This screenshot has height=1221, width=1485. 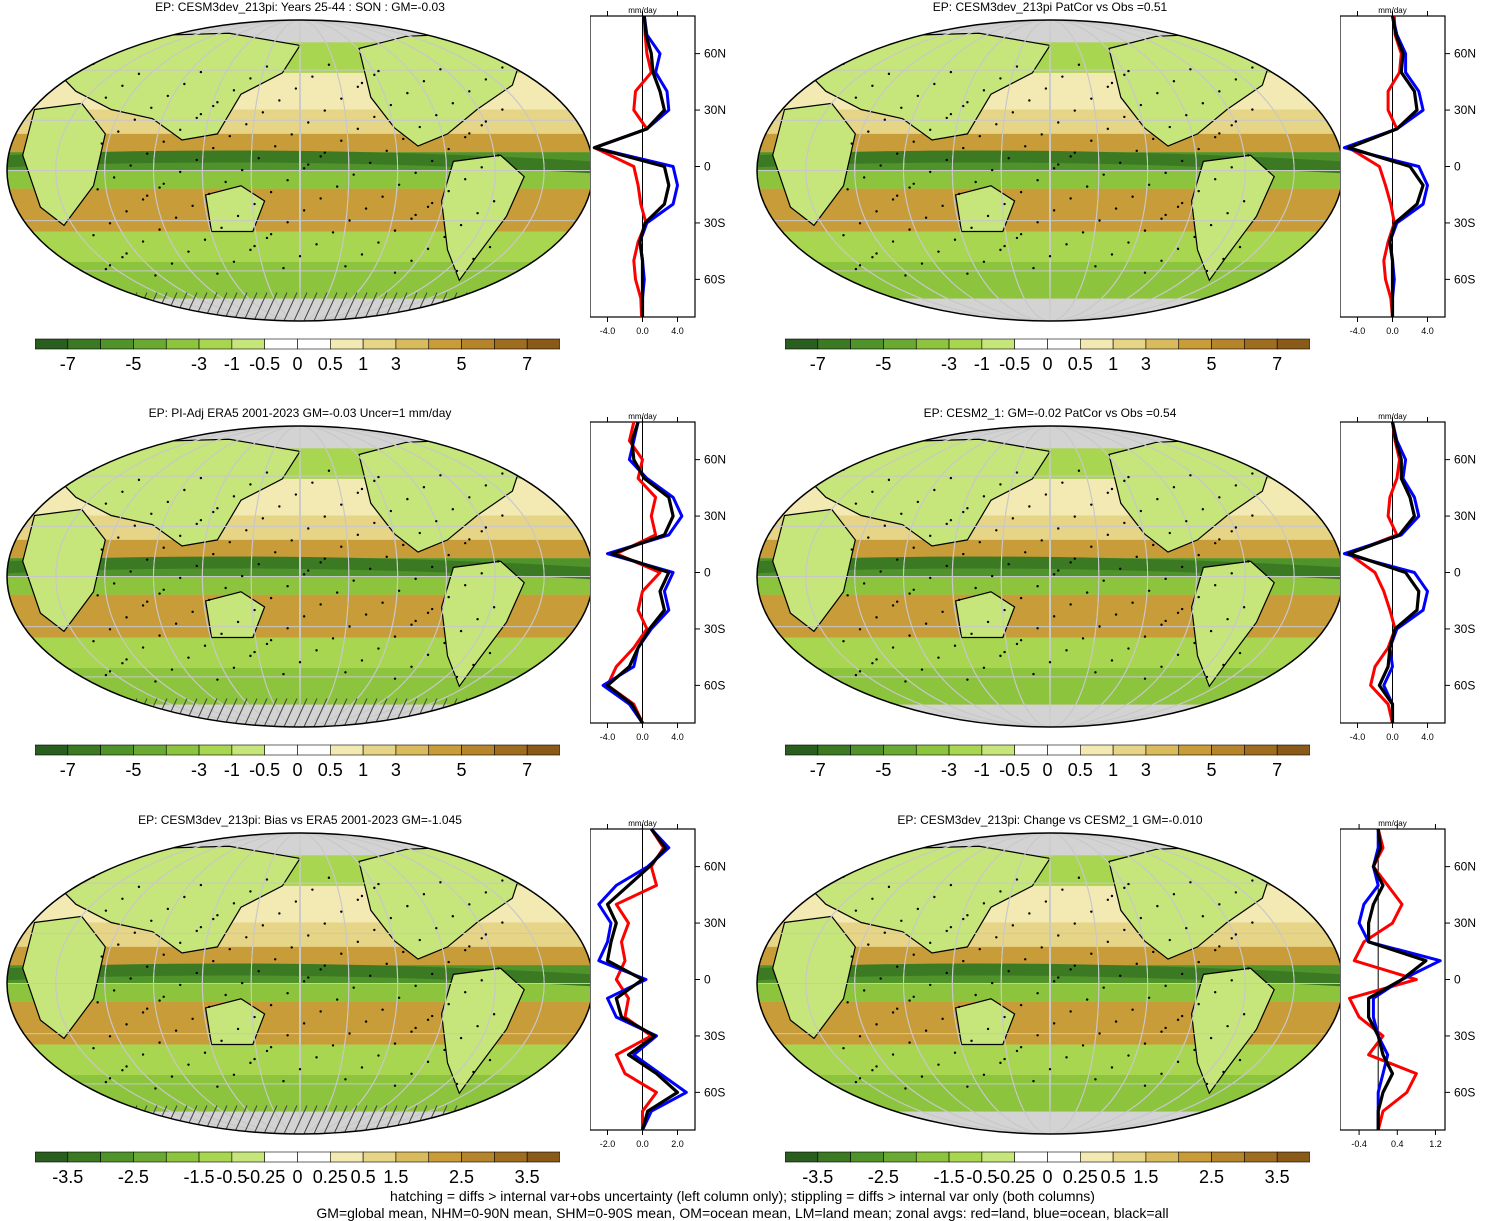 What do you see at coordinates (714, 685) in the screenshot?
I see `lat-tick-label: 60S` at bounding box center [714, 685].